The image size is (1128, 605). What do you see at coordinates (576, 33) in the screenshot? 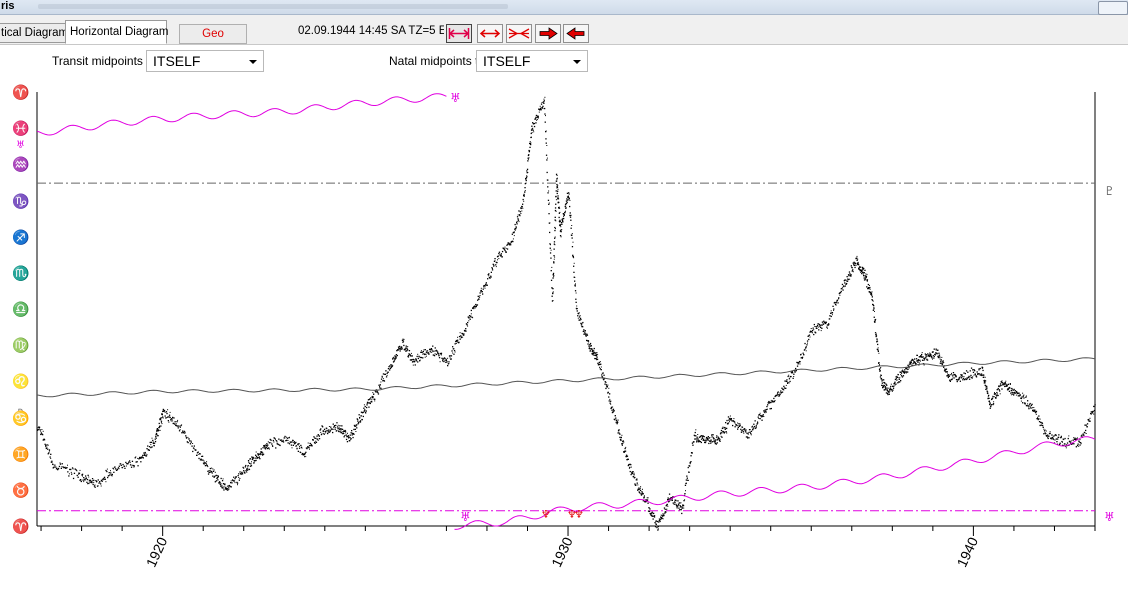
I see `back-button` at bounding box center [576, 33].